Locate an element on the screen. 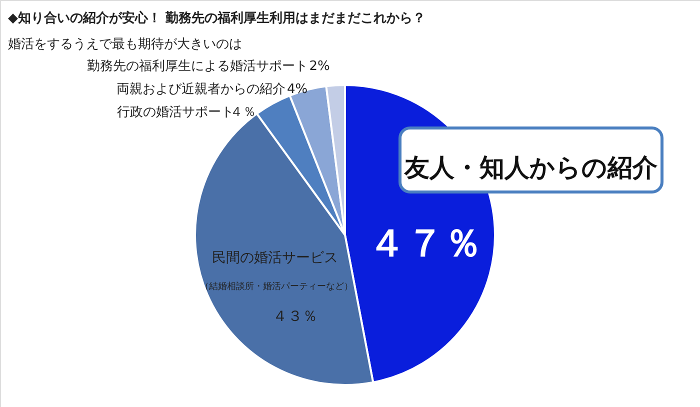 The image size is (700, 407). data-label: 2% is located at coordinates (319, 66).